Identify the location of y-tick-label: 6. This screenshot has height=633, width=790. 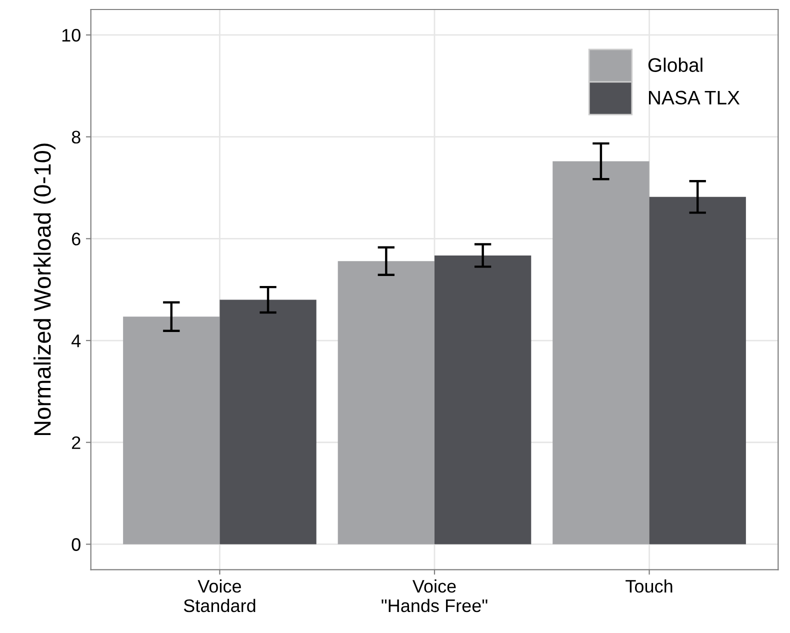
(76, 239).